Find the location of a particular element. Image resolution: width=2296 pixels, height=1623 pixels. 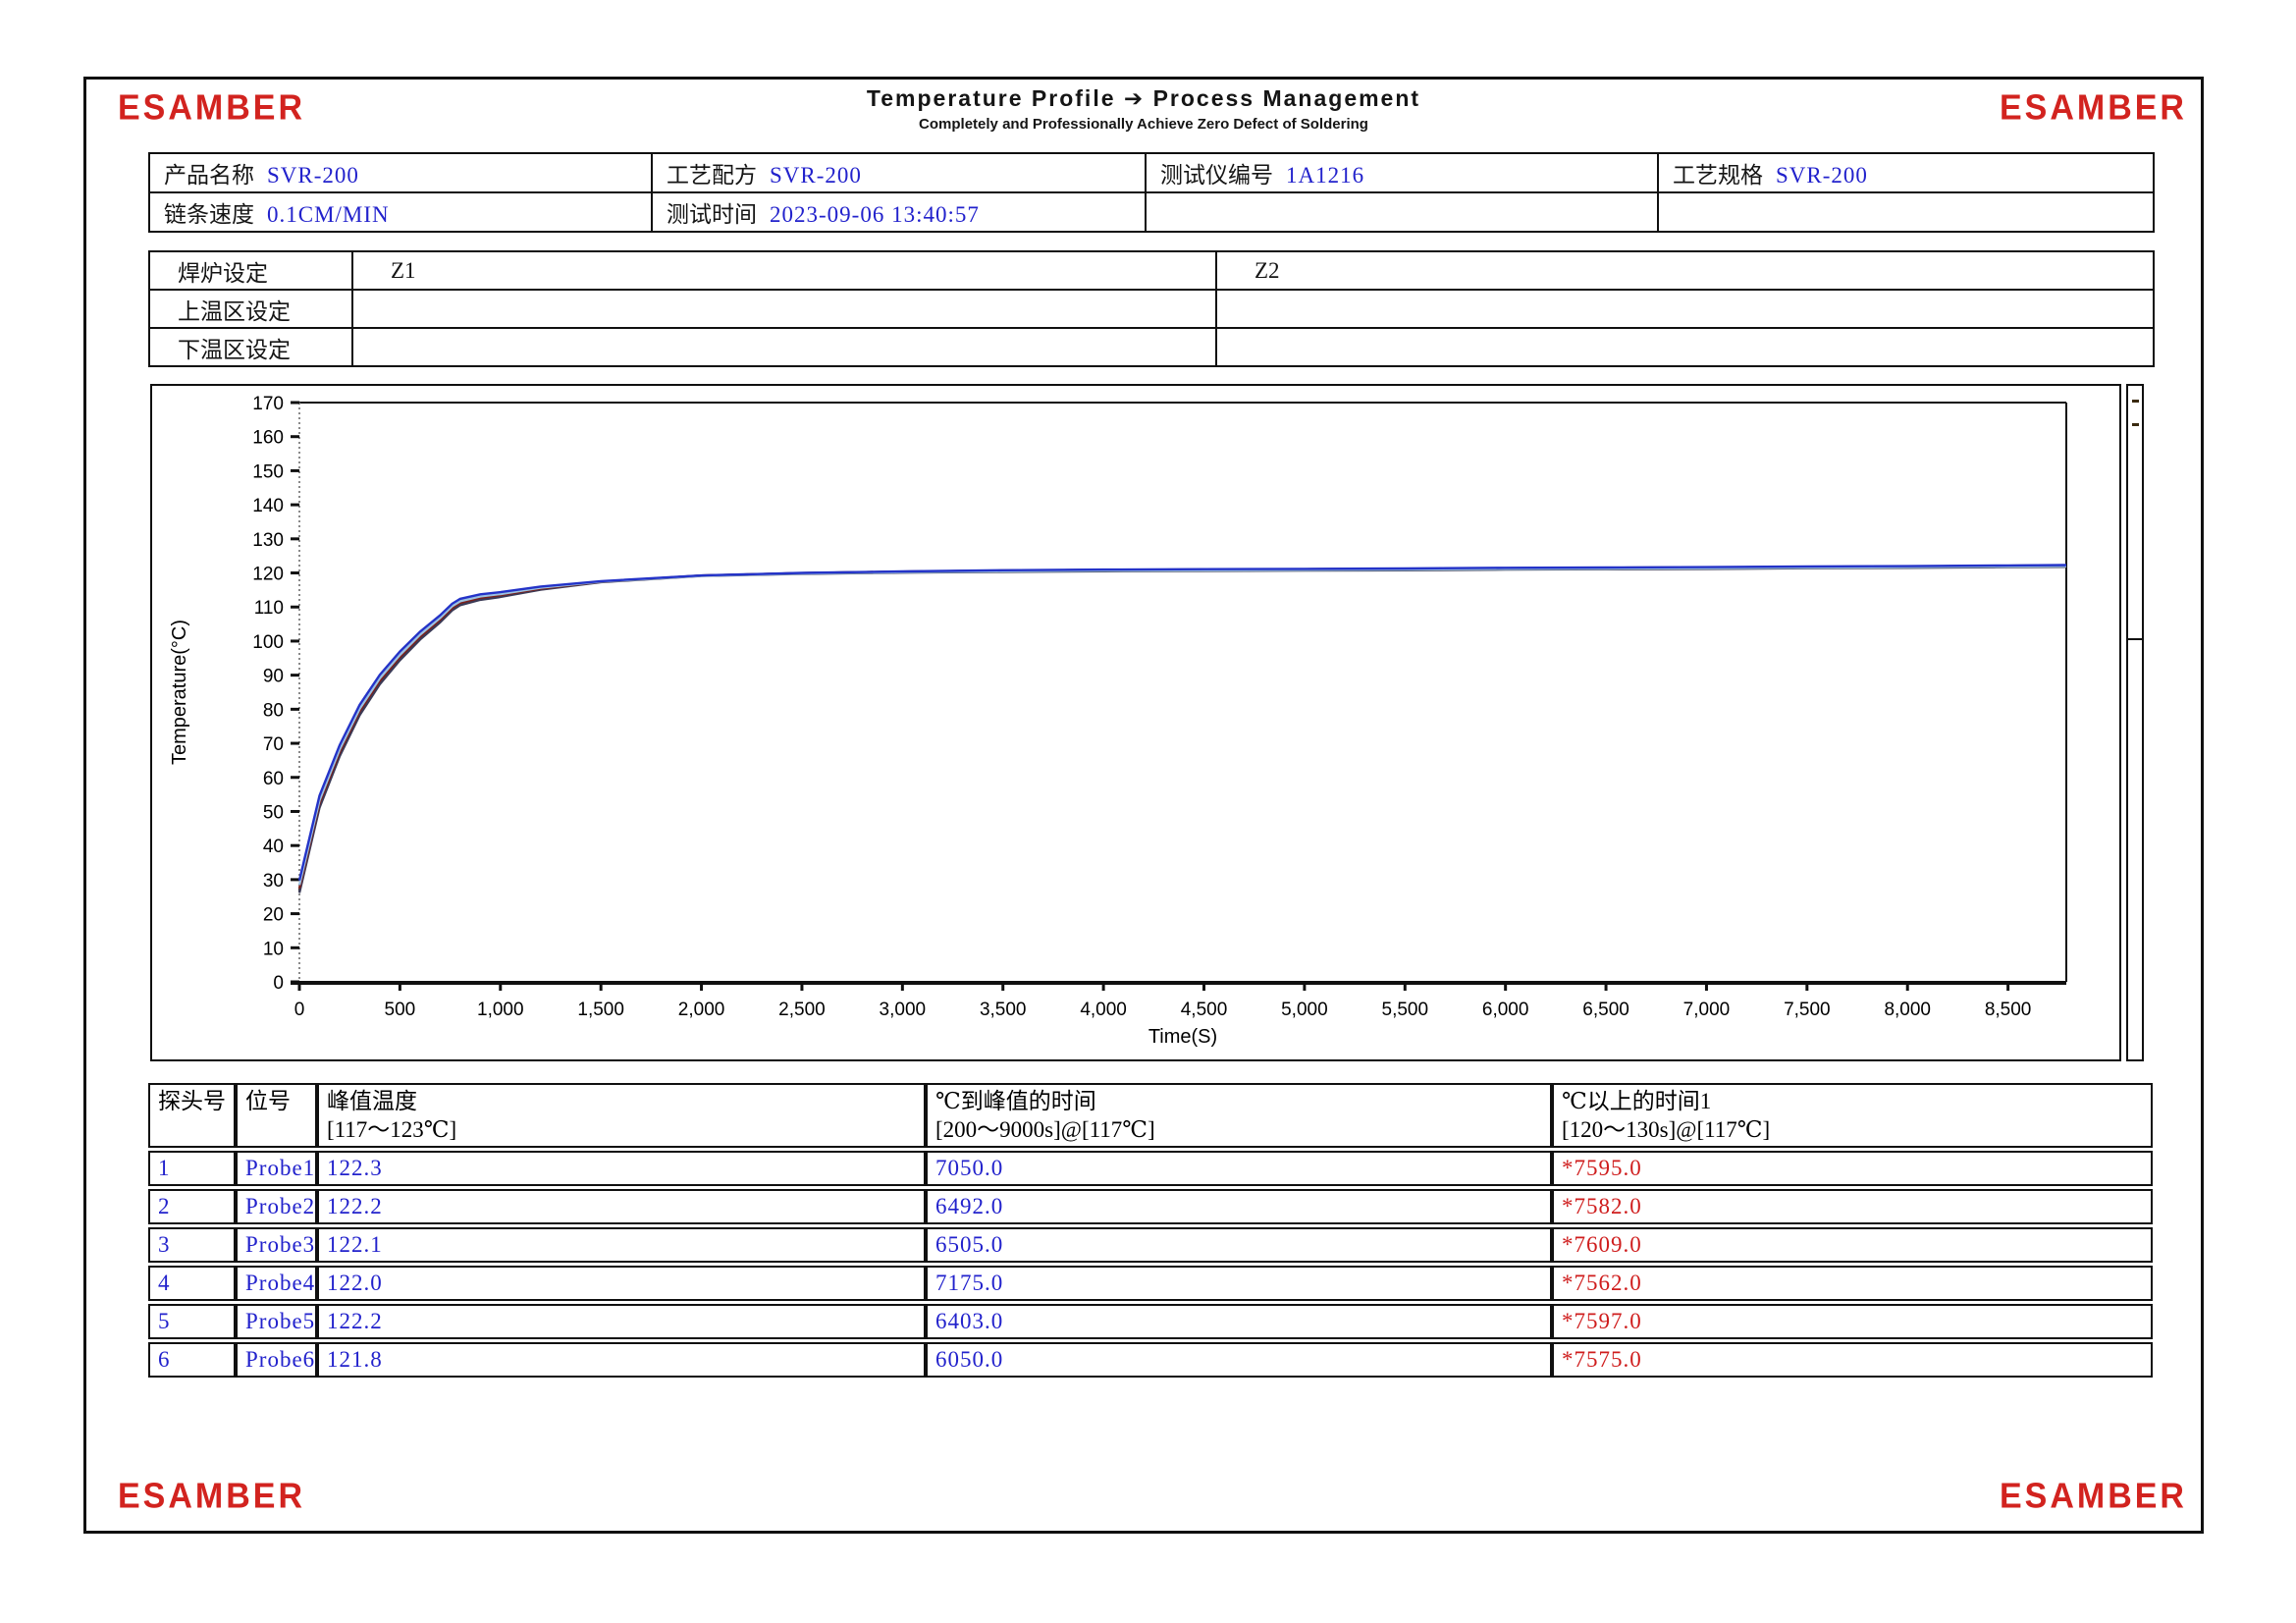

svg-text: 150 is located at coordinates (268, 471).